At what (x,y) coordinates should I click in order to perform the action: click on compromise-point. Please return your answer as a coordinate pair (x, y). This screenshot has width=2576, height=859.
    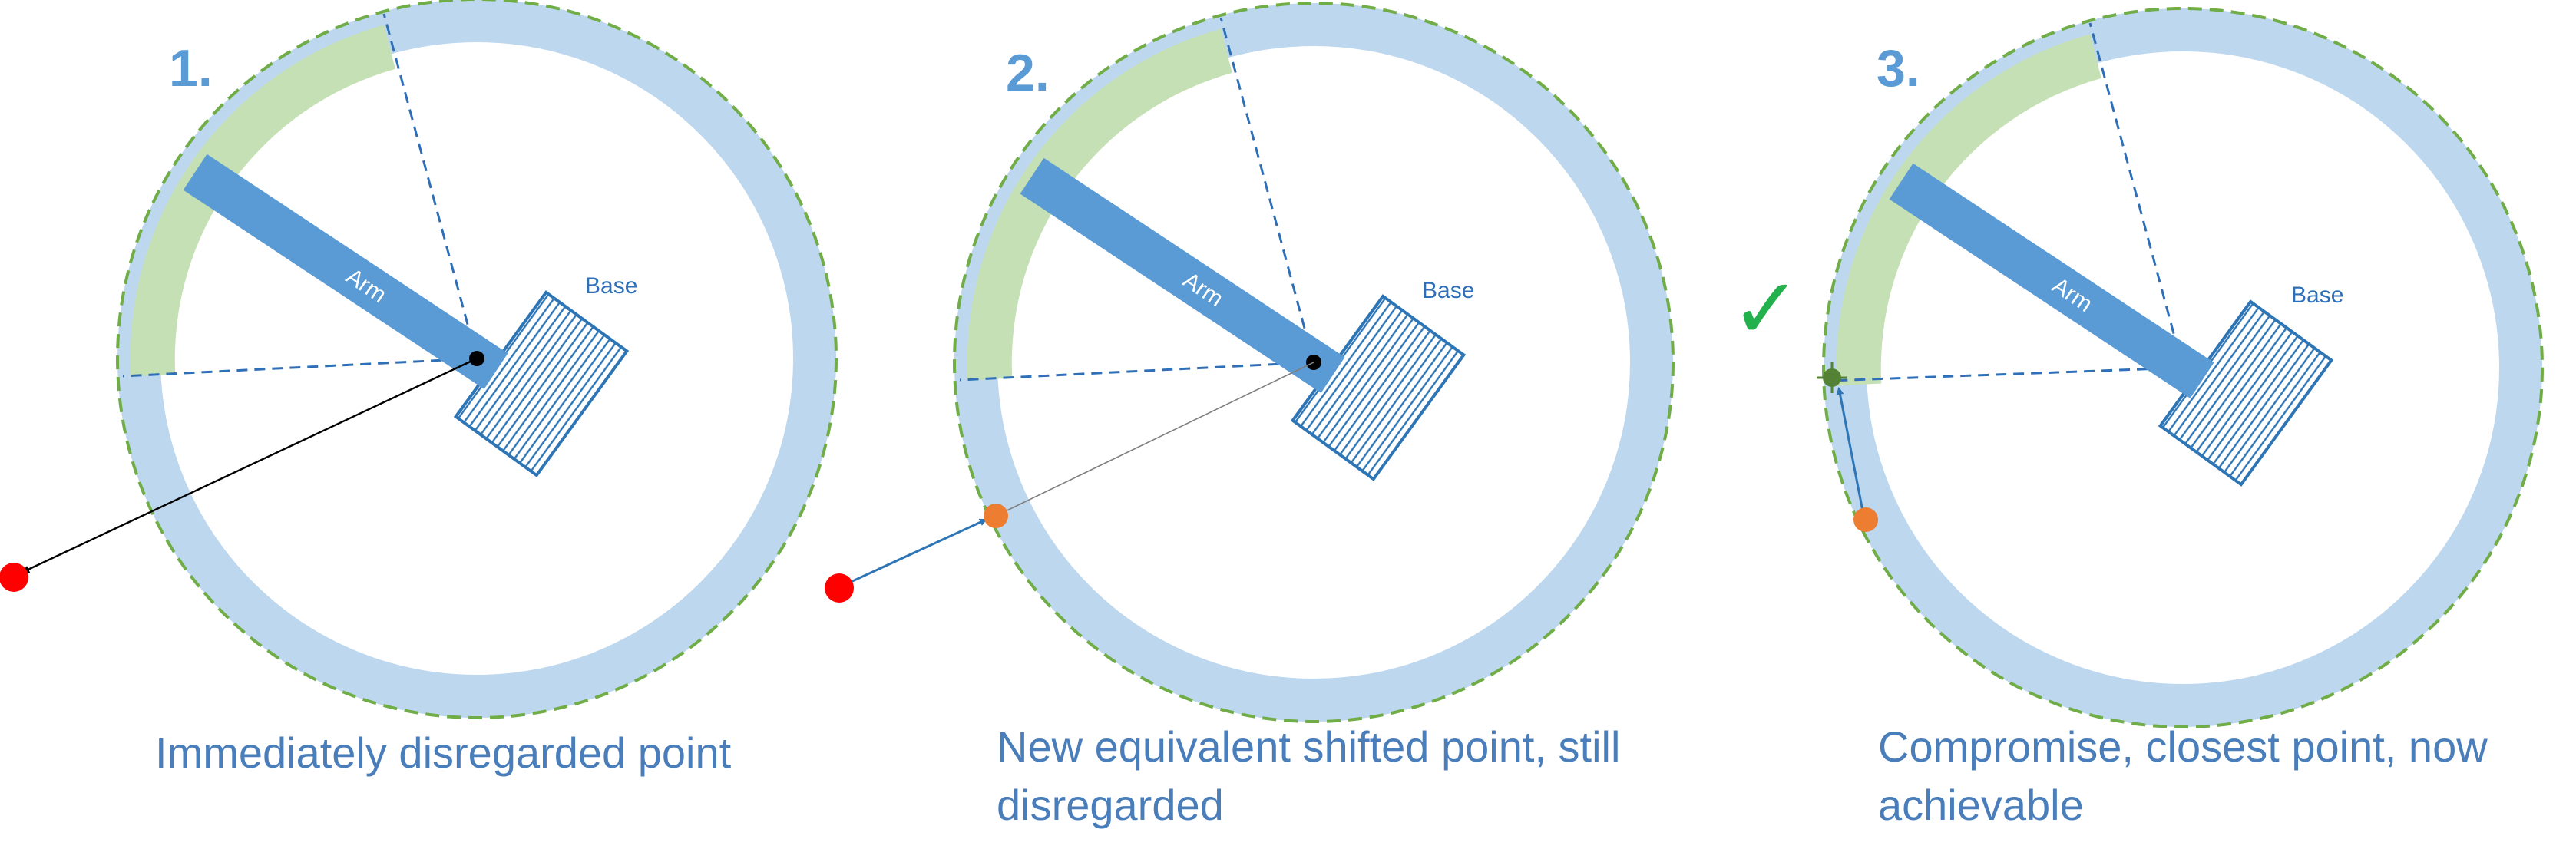
    Looking at the image, I should click on (1832, 377).